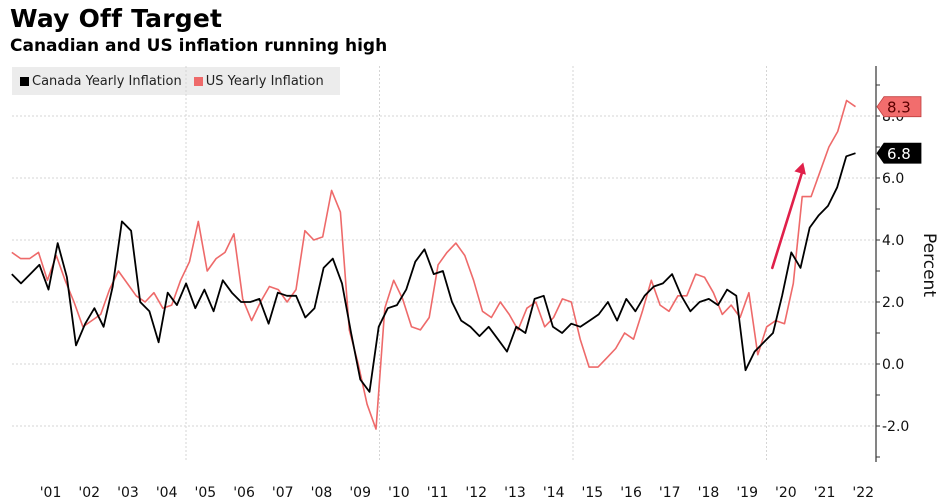 The height and width of the screenshot is (503, 945). Describe the element at coordinates (863, 493) in the screenshot. I see `x-tick-label: '22` at that location.